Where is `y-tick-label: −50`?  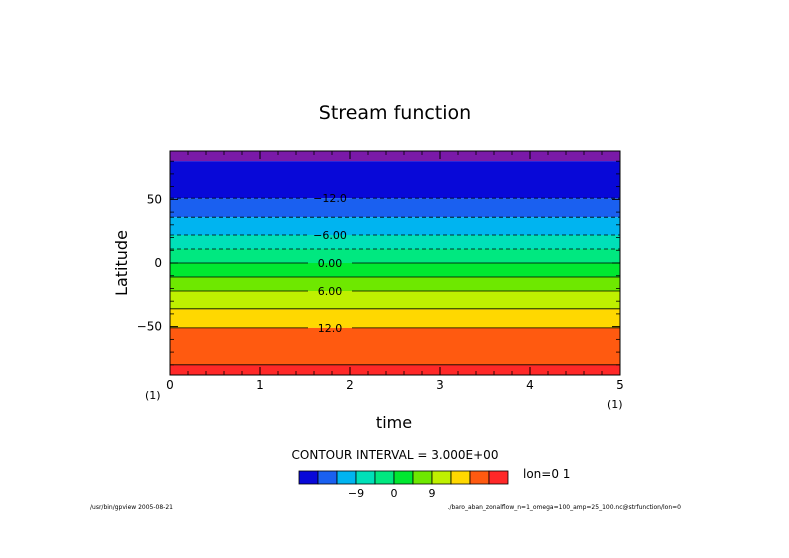
y-tick-label: −50 is located at coordinates (149, 327).